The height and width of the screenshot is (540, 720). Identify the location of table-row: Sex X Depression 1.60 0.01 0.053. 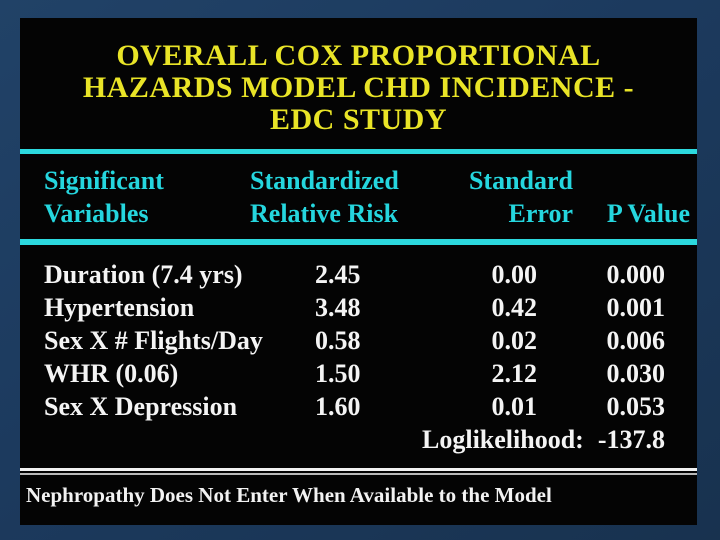
(358, 406).